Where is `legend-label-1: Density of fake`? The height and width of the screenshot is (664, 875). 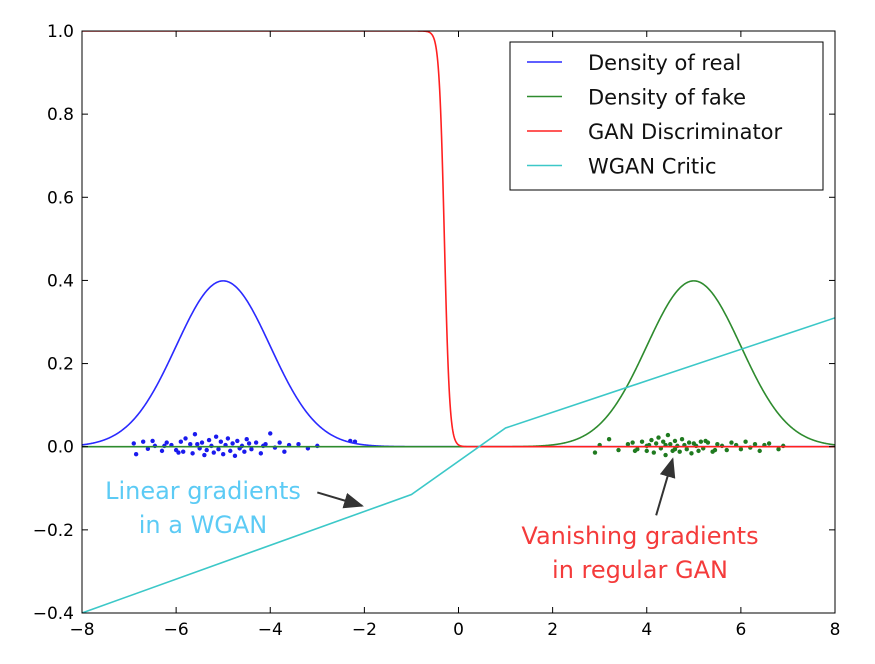 legend-label-1: Density of fake is located at coordinates (667, 98).